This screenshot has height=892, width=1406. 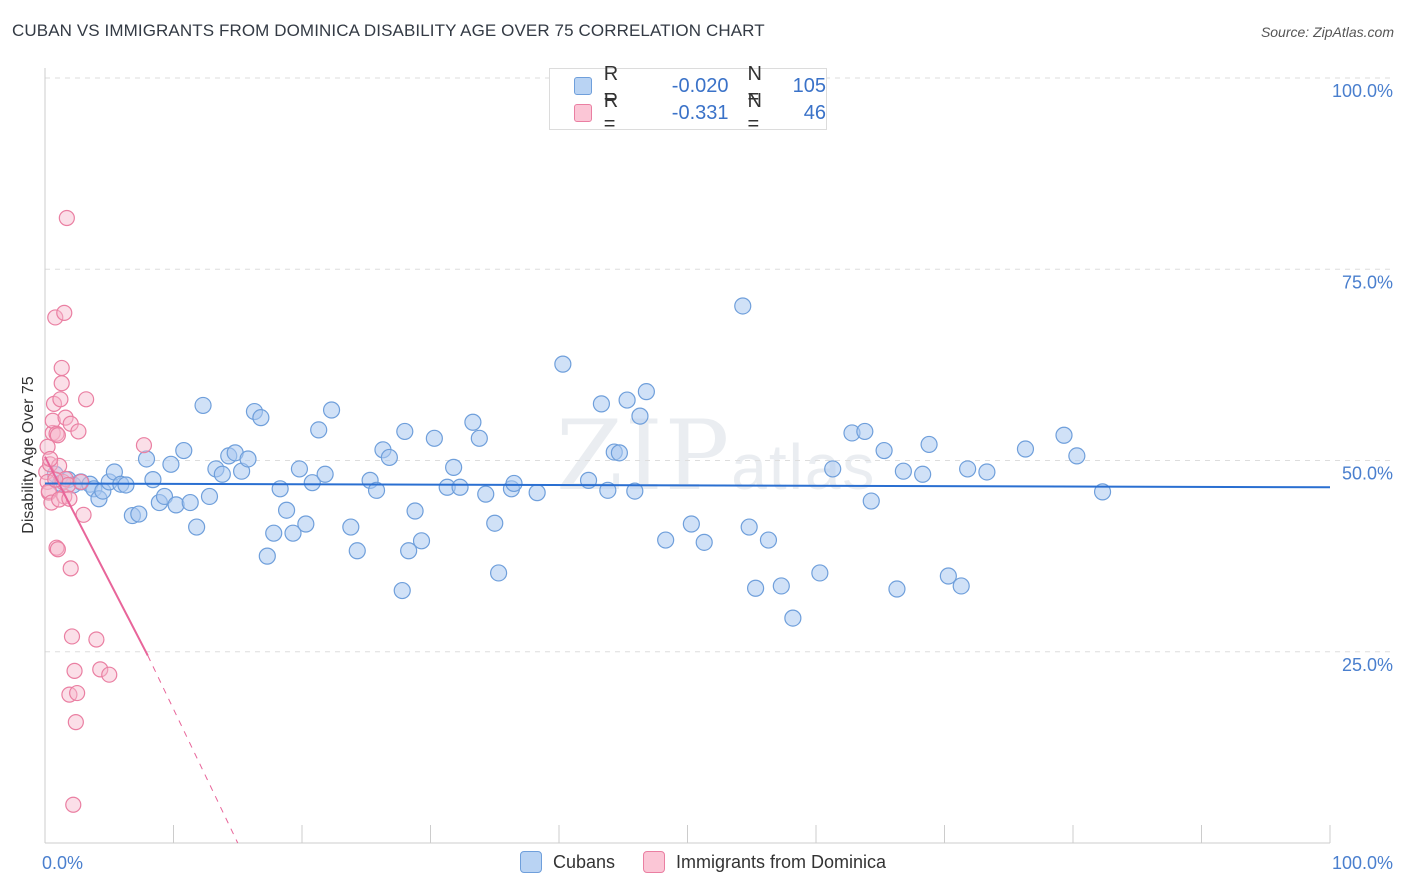 I want to click on legend-label-cubans: Cubans, so click(x=583, y=861).